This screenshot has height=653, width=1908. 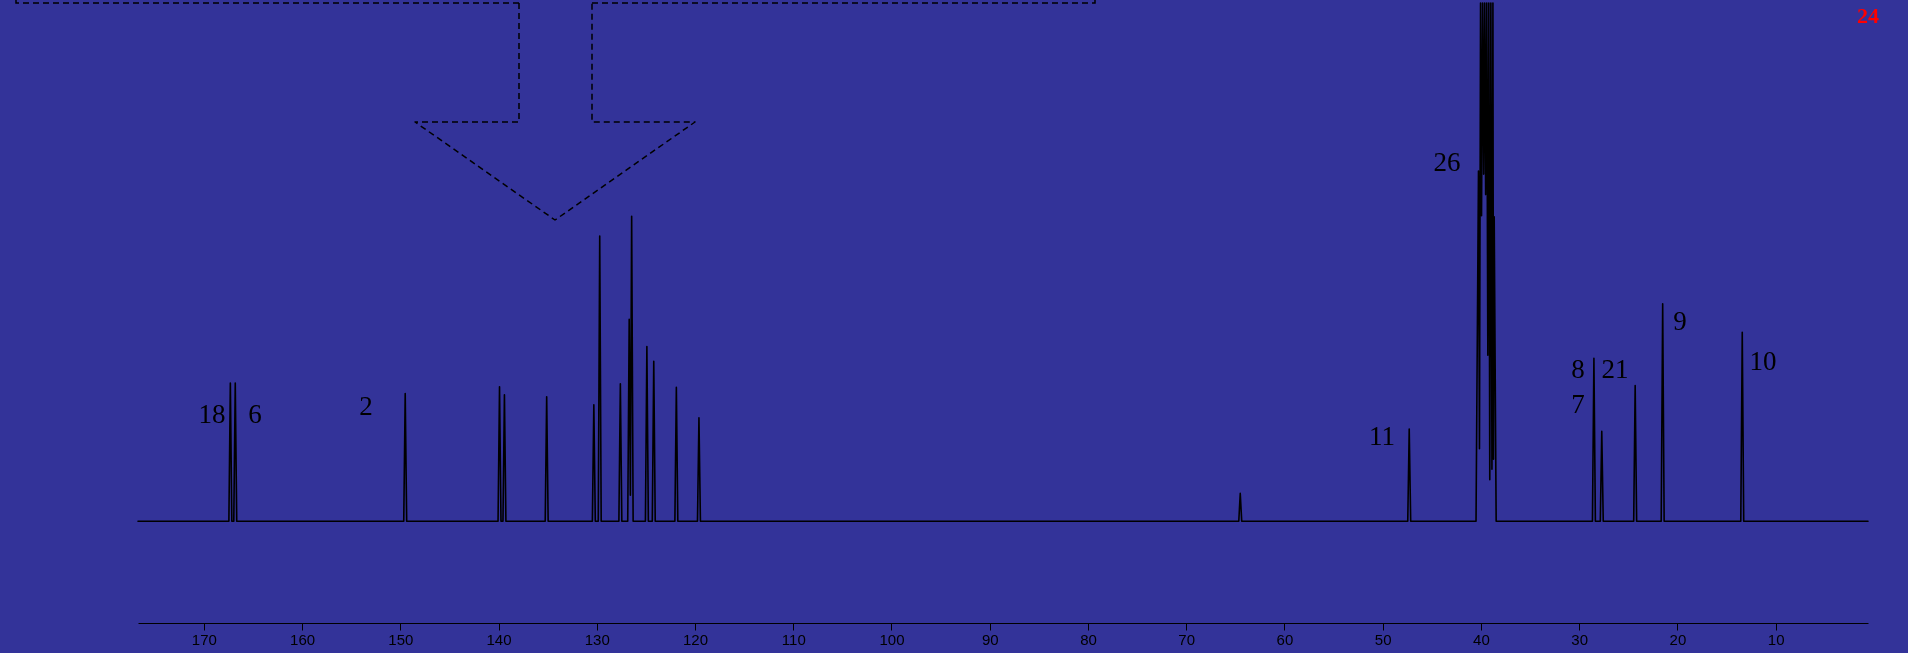 I want to click on annotation: 9, so click(x=1680, y=320).